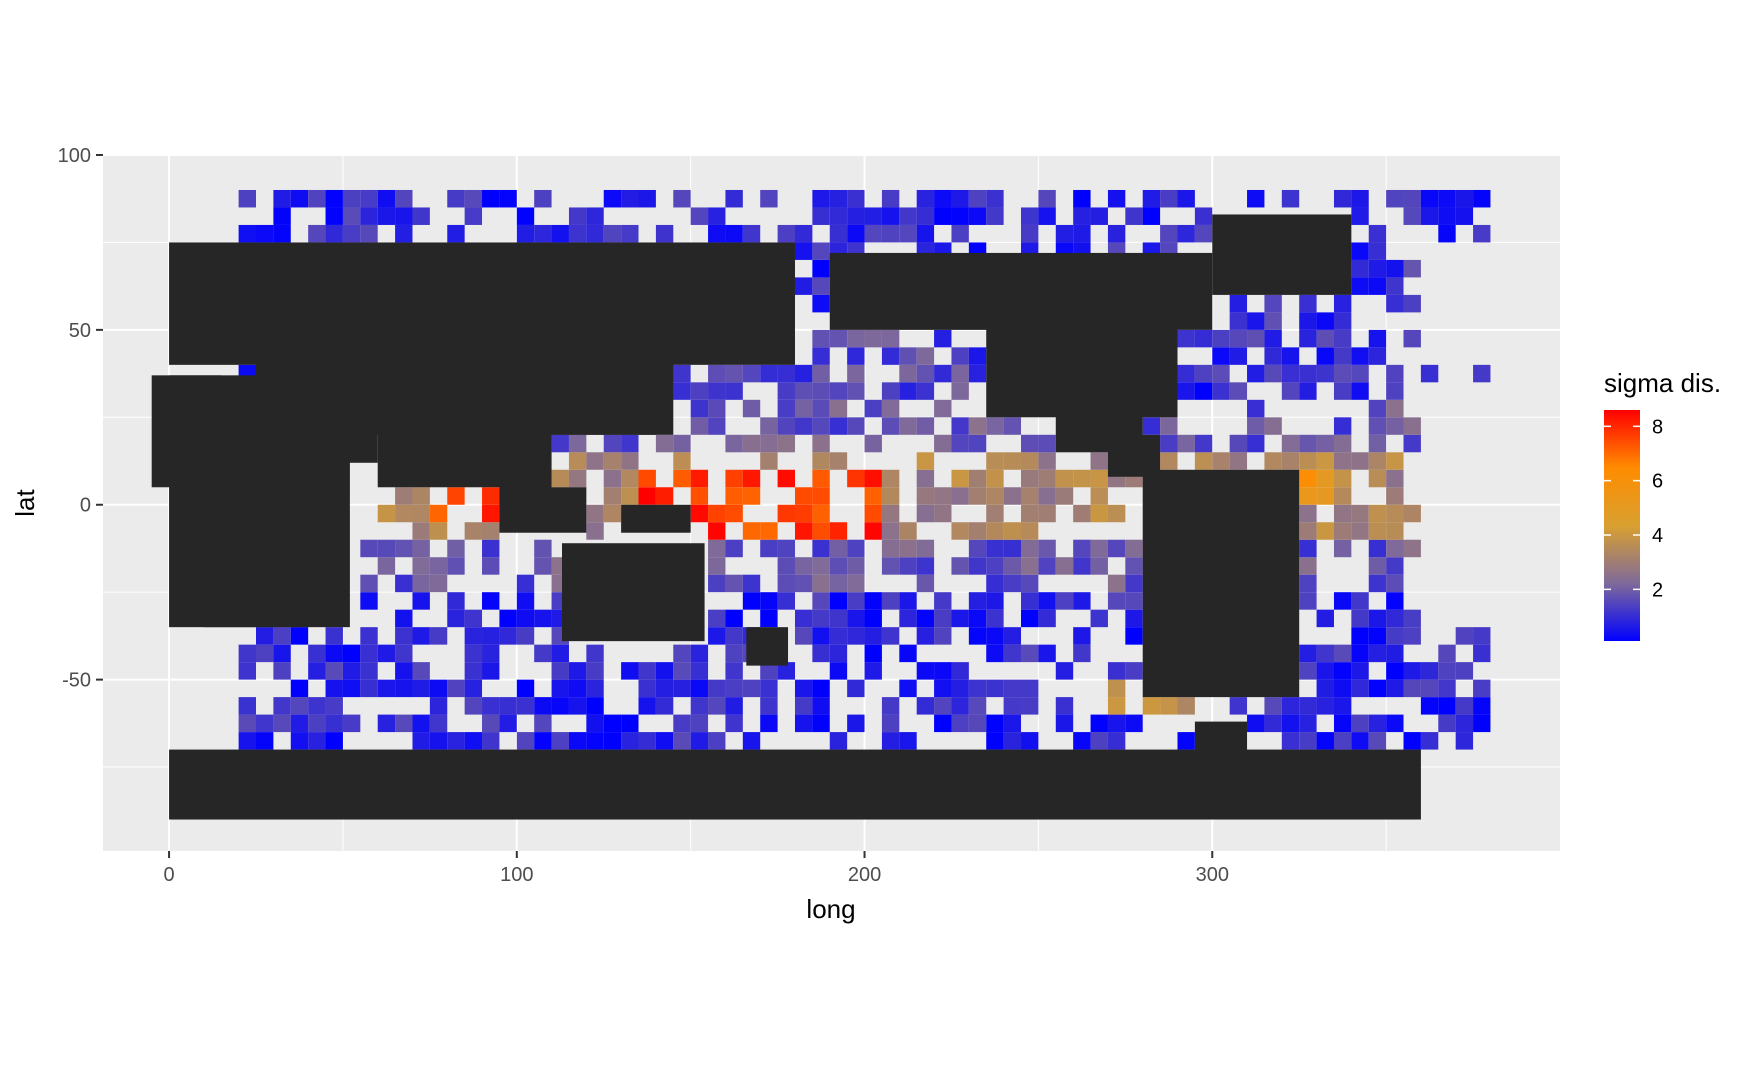  Describe the element at coordinates (25, 502) in the screenshot. I see `y-axis-title: lat` at that location.